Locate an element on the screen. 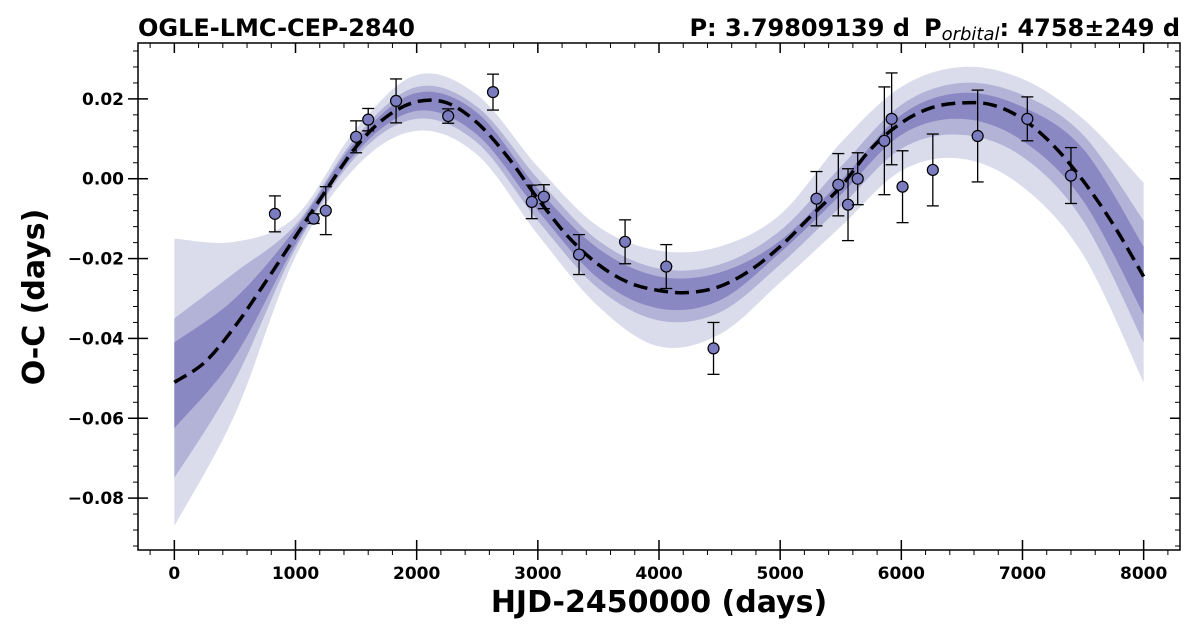 The width and height of the screenshot is (1200, 631). orbital-period-label: P is located at coordinates (933, 28).